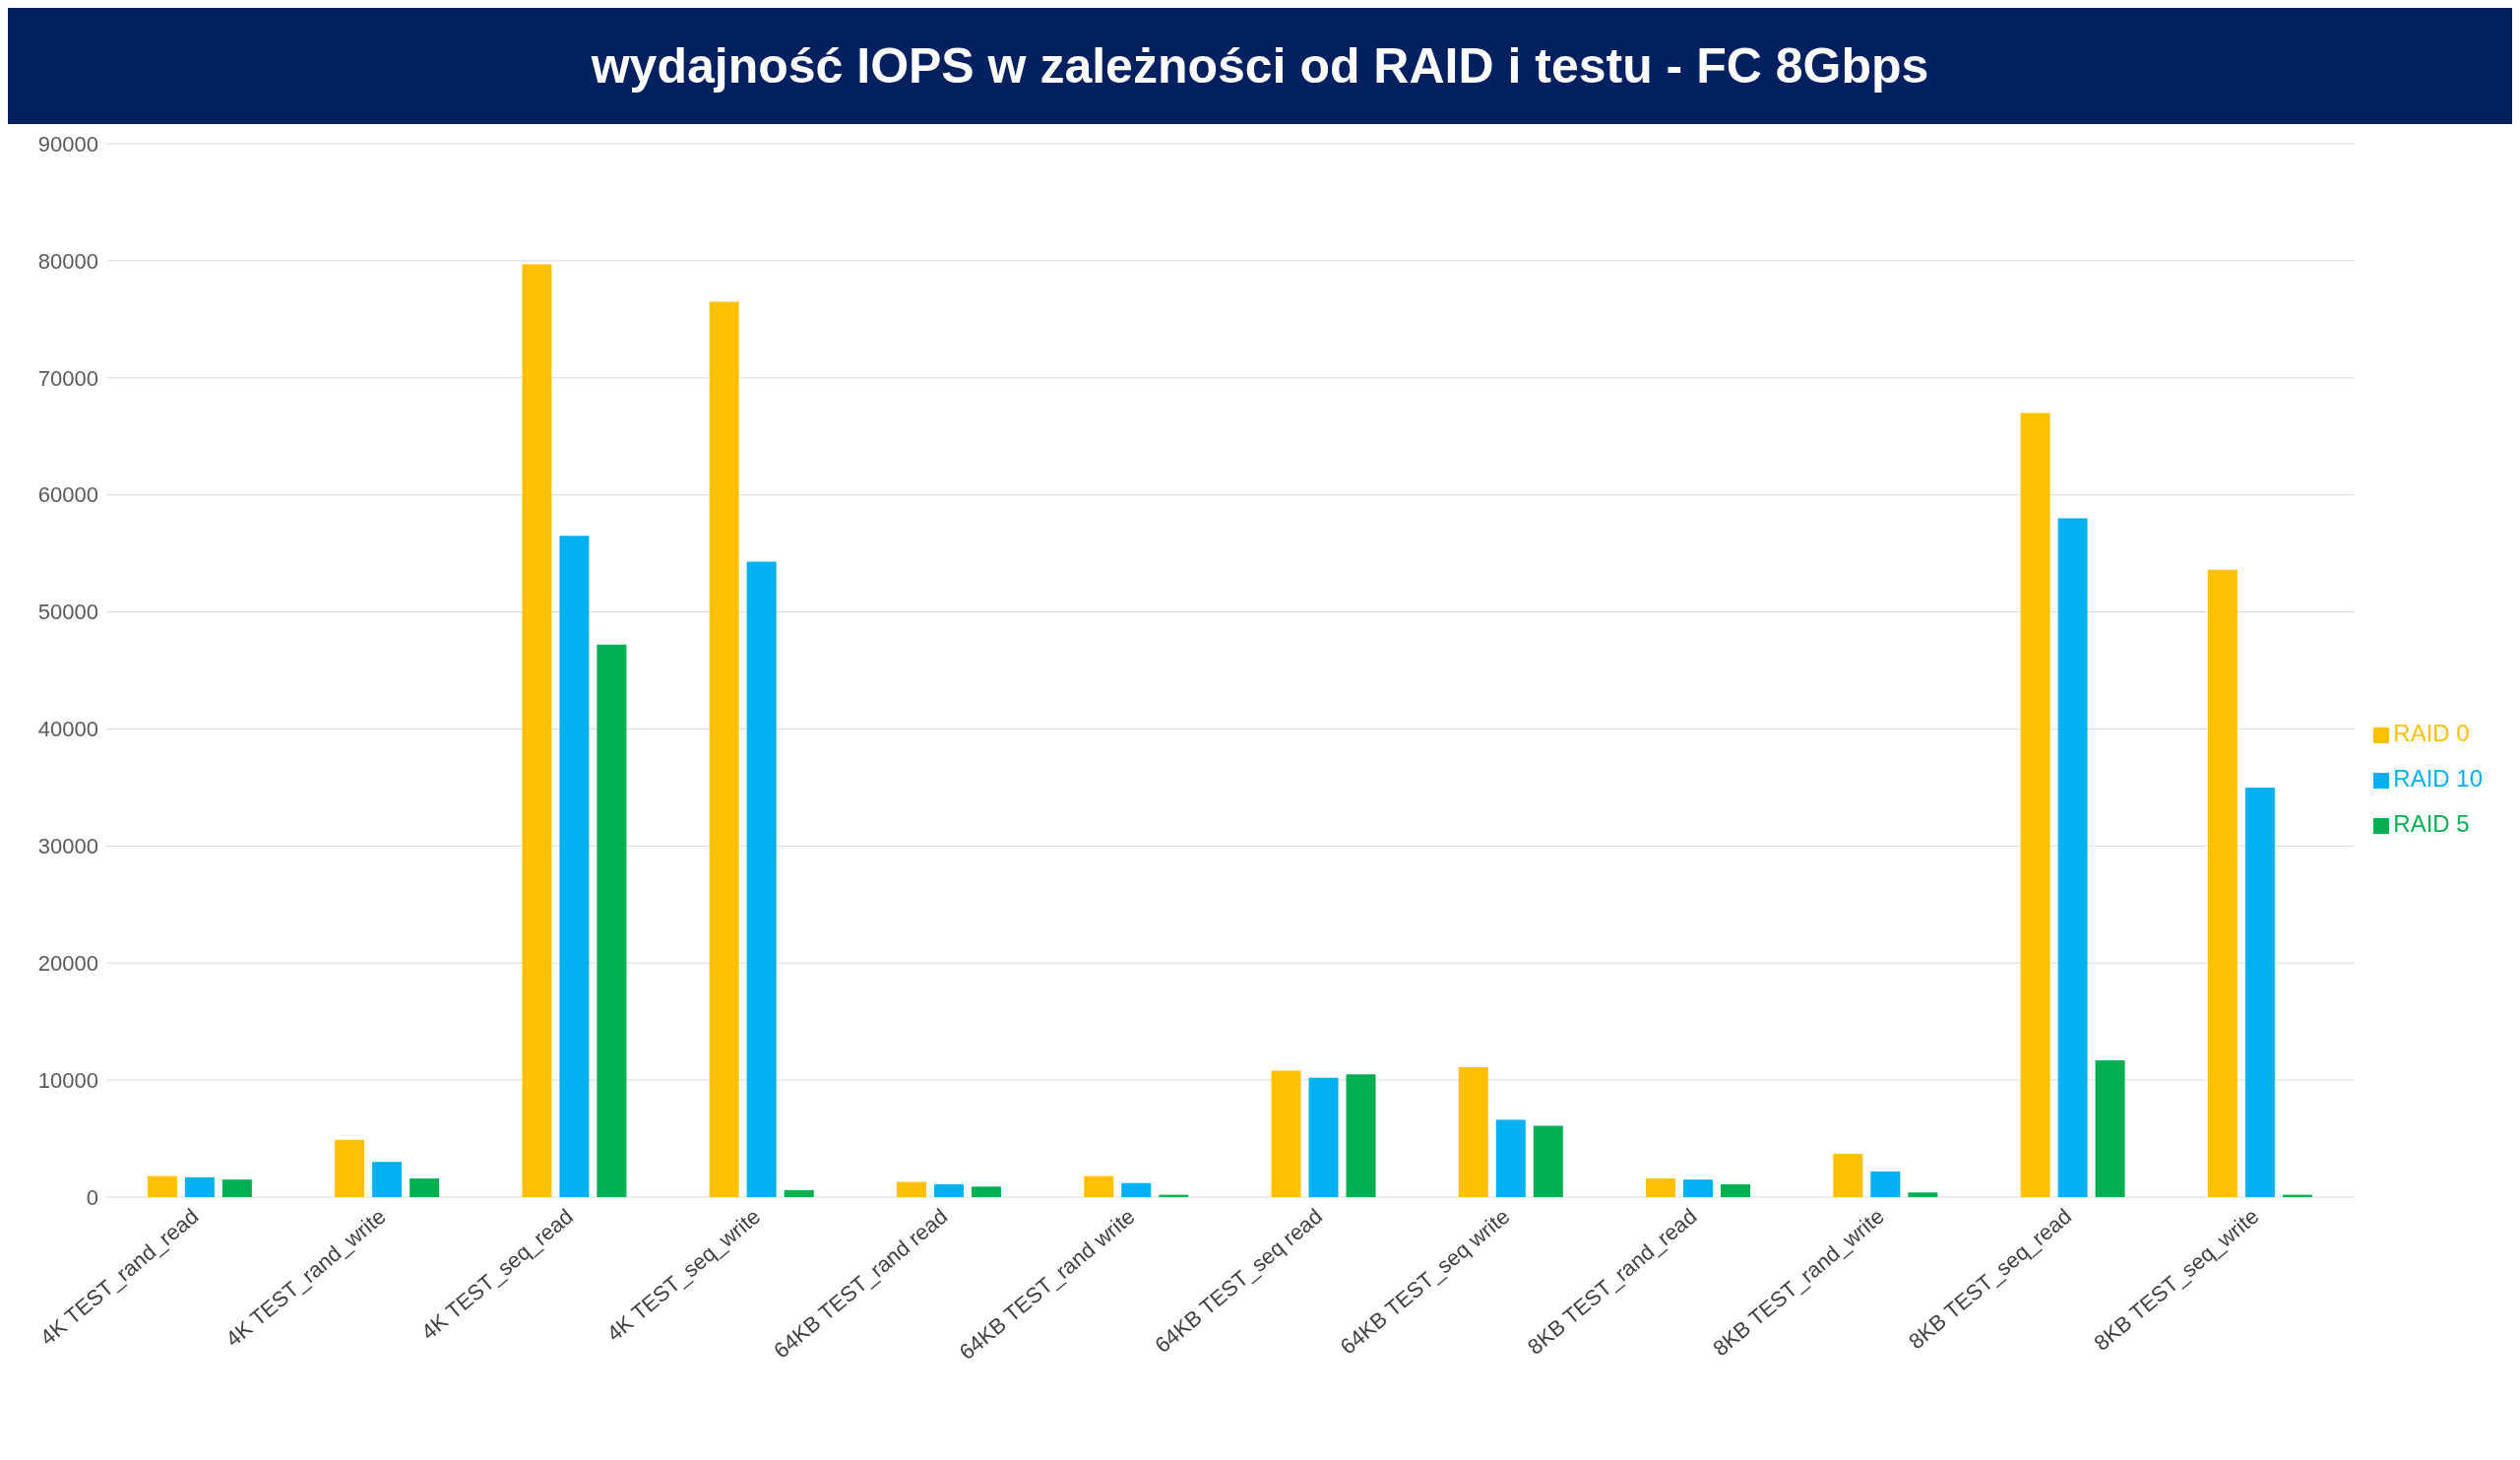 The image size is (2520, 1460). What do you see at coordinates (2431, 733) in the screenshot?
I see `legend-label: RAID 0` at bounding box center [2431, 733].